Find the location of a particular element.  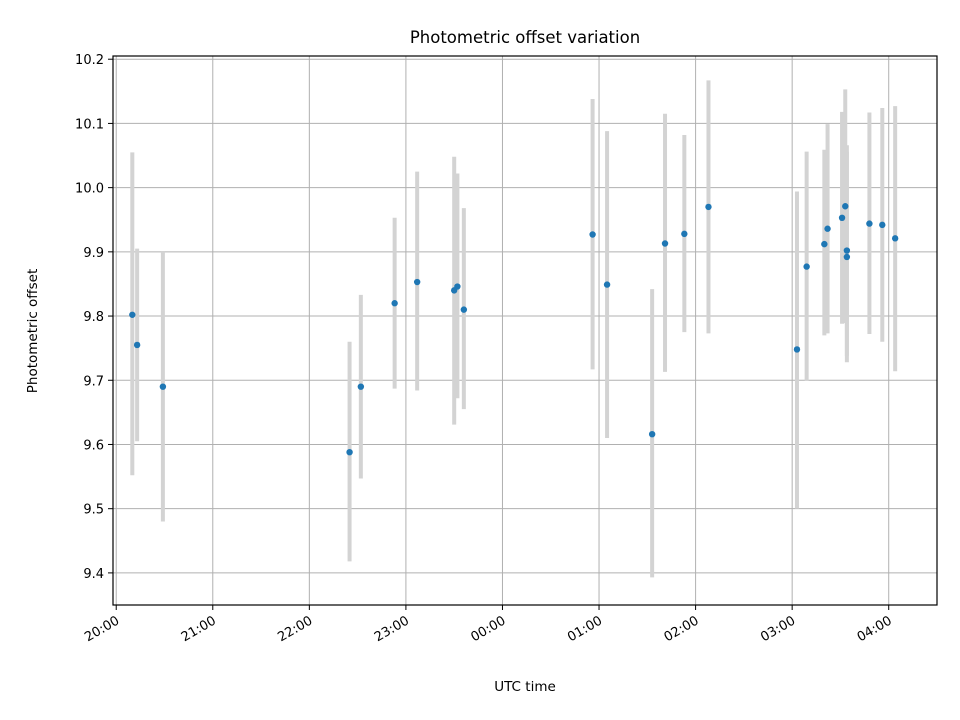

y-tick-label: 9.8 is located at coordinates (93, 317).